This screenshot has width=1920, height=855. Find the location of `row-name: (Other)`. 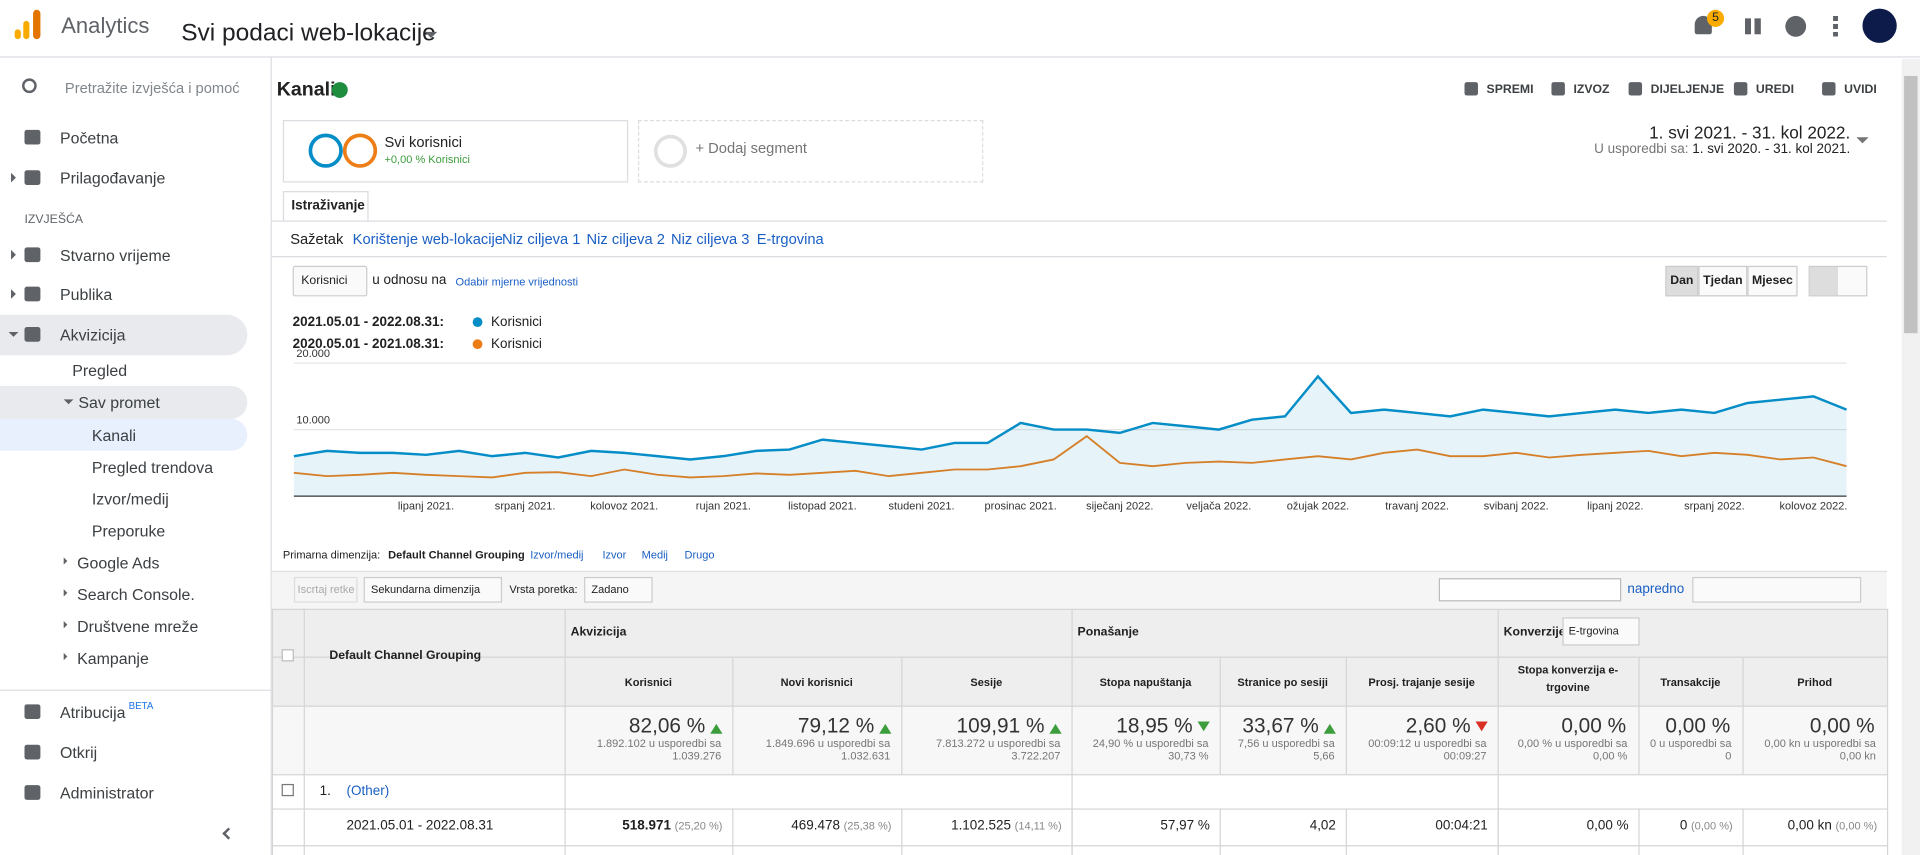

row-name: (Other) is located at coordinates (368, 791).